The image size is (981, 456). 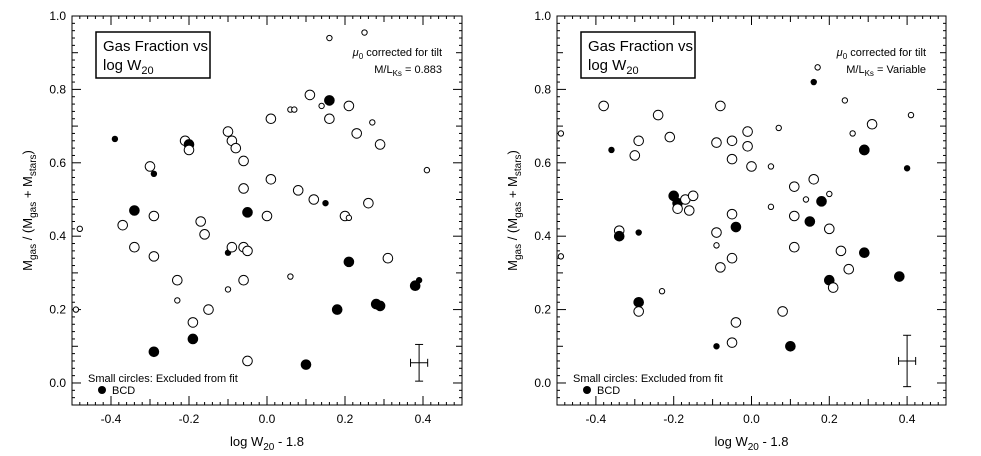 I want to click on y-tick-label: 0.2, so click(x=57, y=310).